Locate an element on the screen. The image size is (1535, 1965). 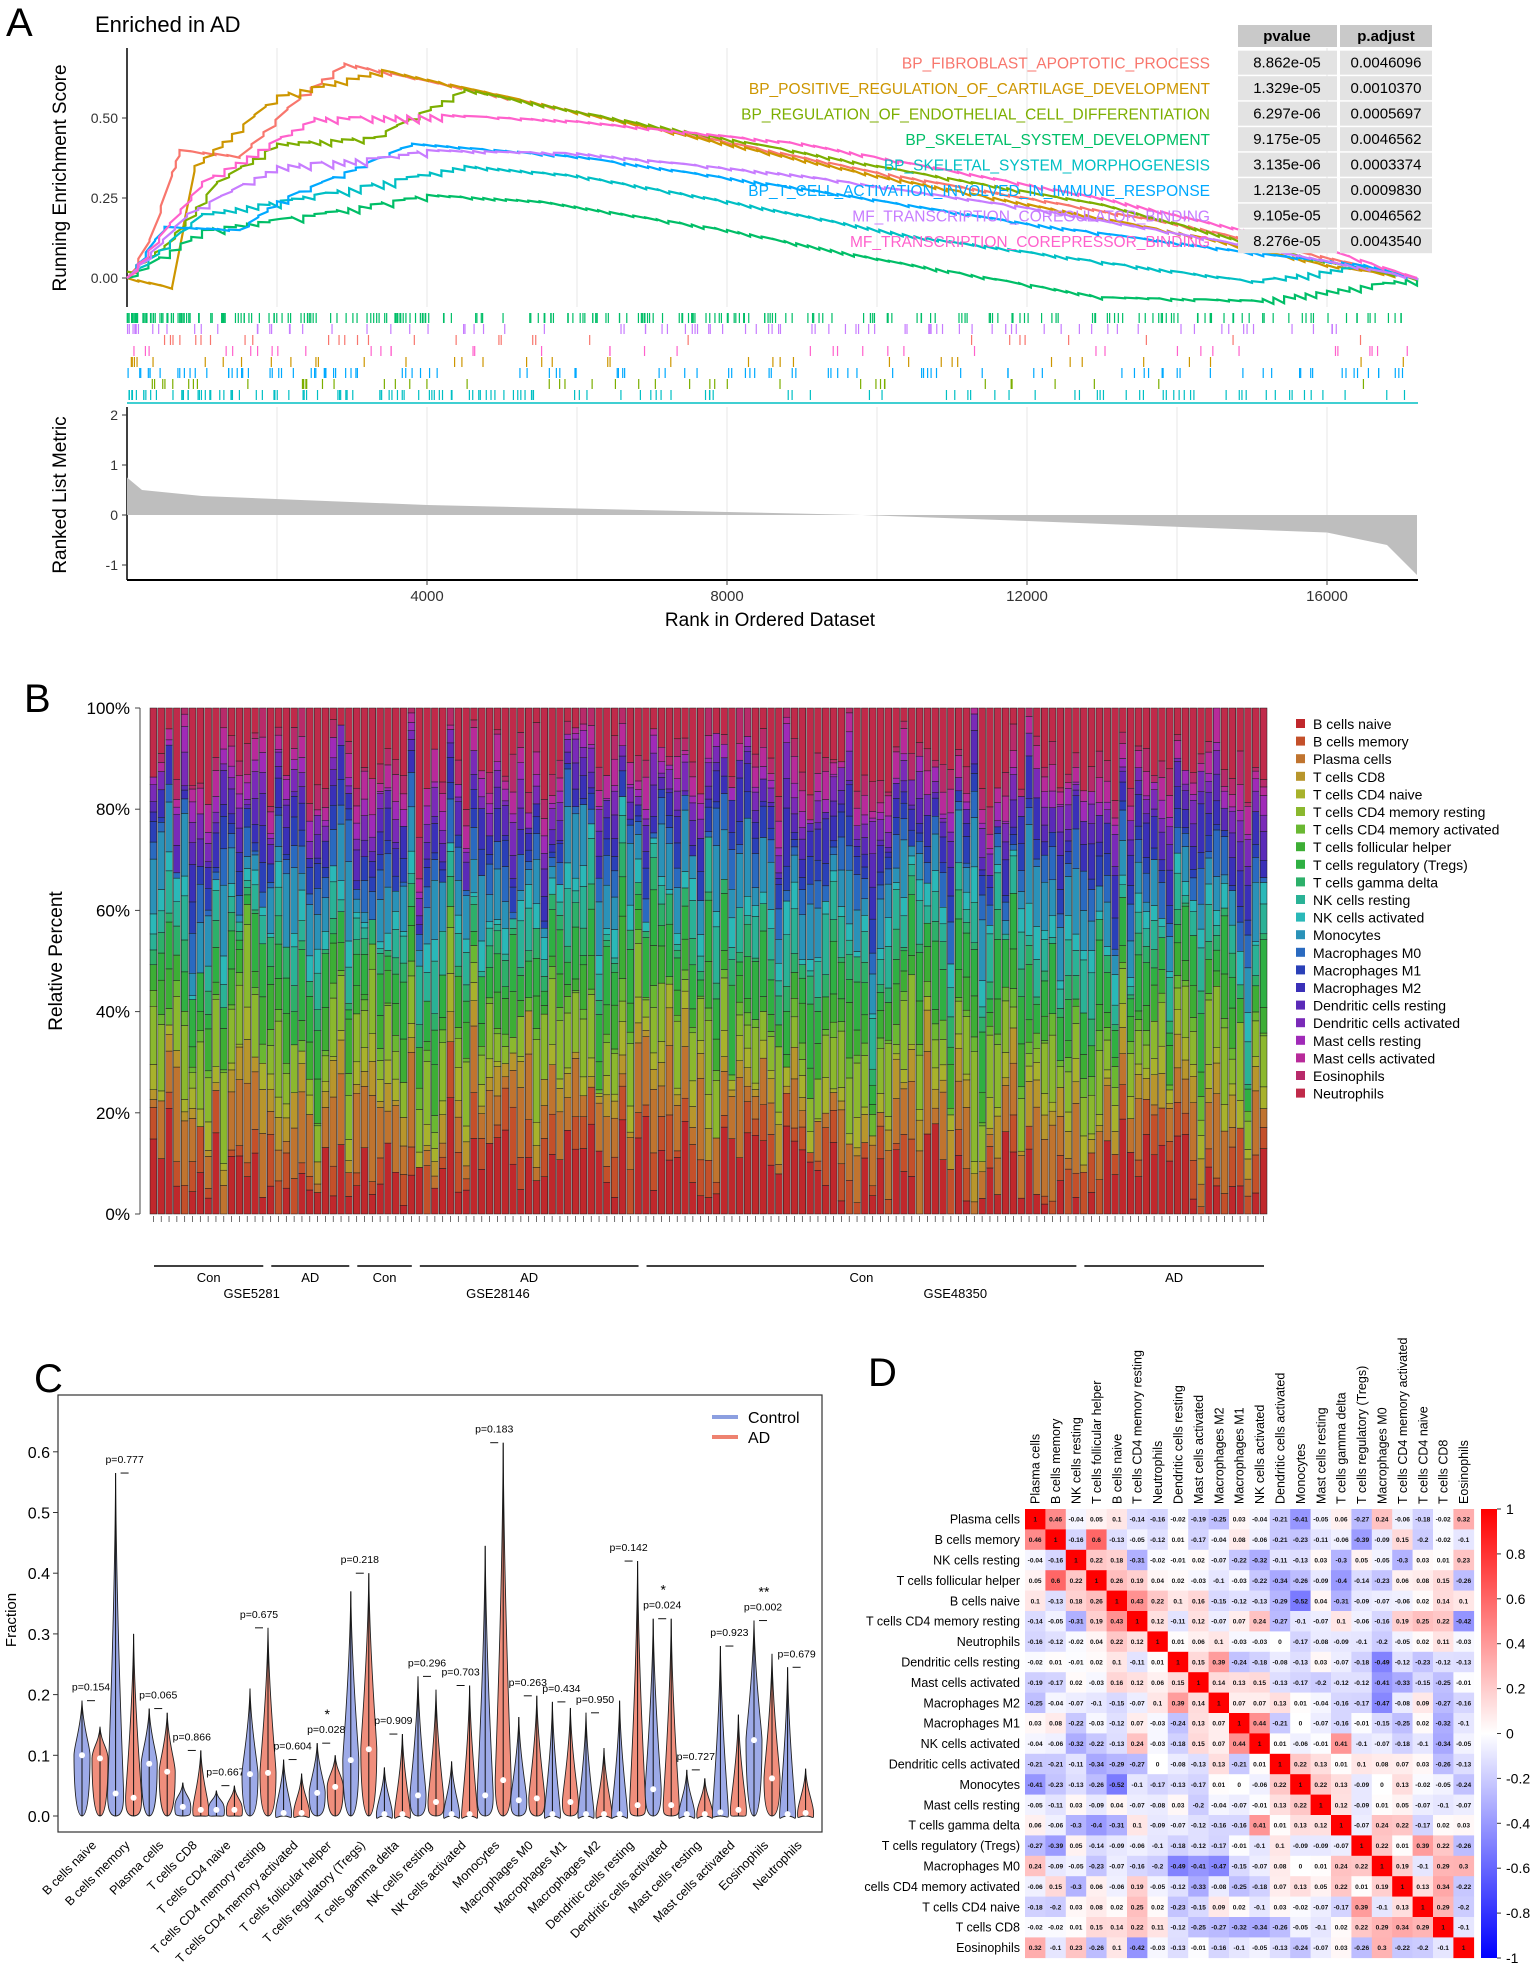
p-value-label: p=0.024 is located at coordinates (662, 1606).